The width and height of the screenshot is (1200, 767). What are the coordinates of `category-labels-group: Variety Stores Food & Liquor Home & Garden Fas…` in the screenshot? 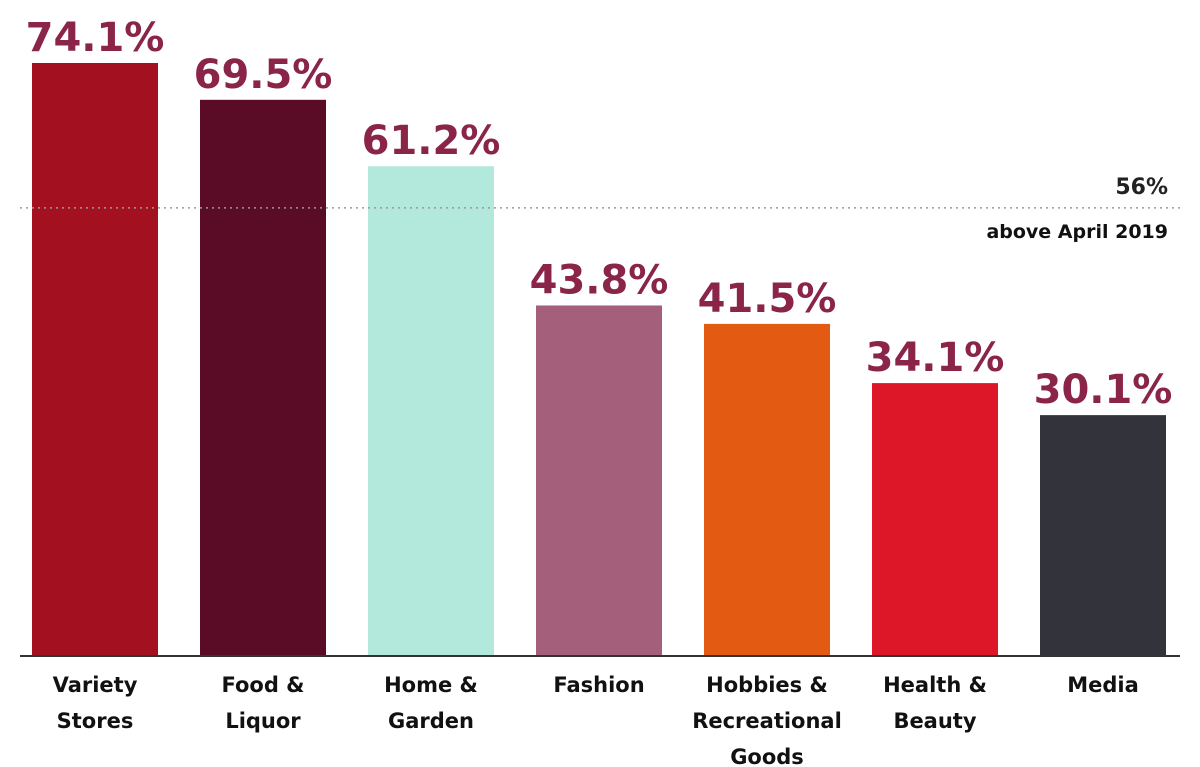 It's located at (596, 720).